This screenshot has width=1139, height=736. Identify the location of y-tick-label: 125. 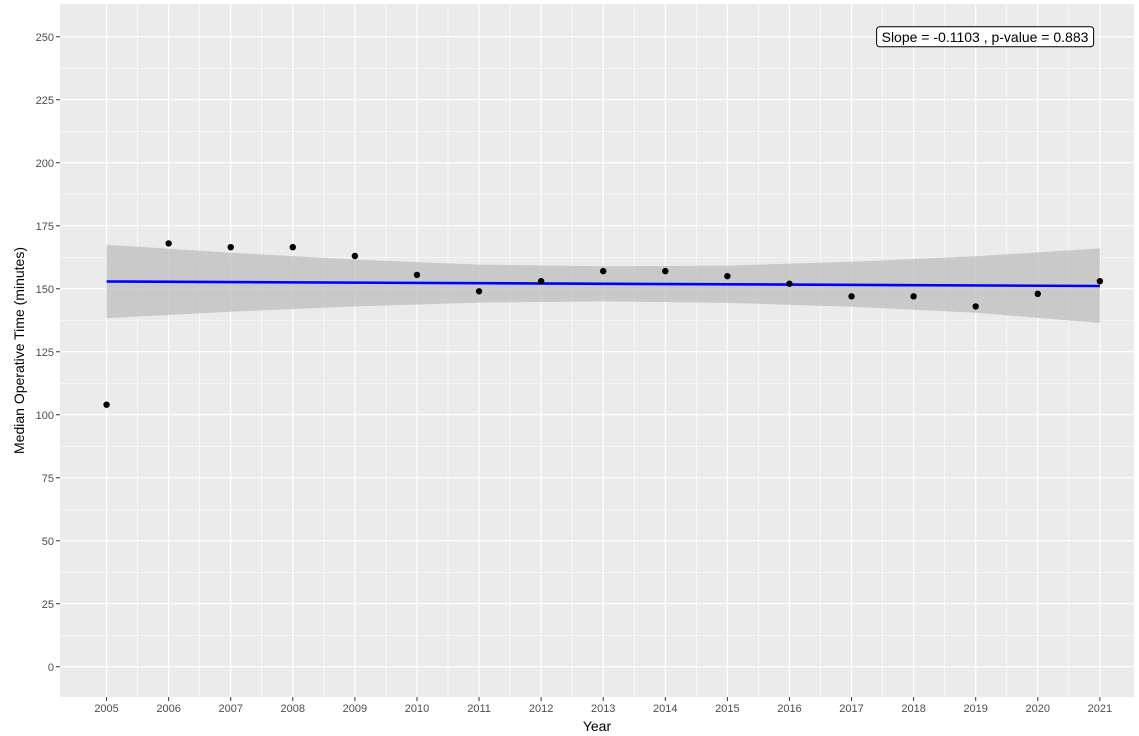
(45, 353).